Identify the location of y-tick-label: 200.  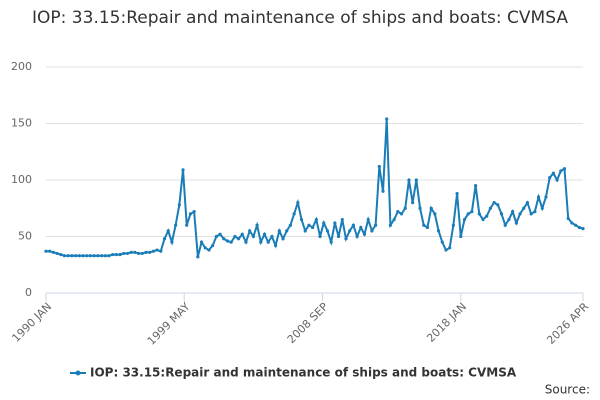
(21, 66).